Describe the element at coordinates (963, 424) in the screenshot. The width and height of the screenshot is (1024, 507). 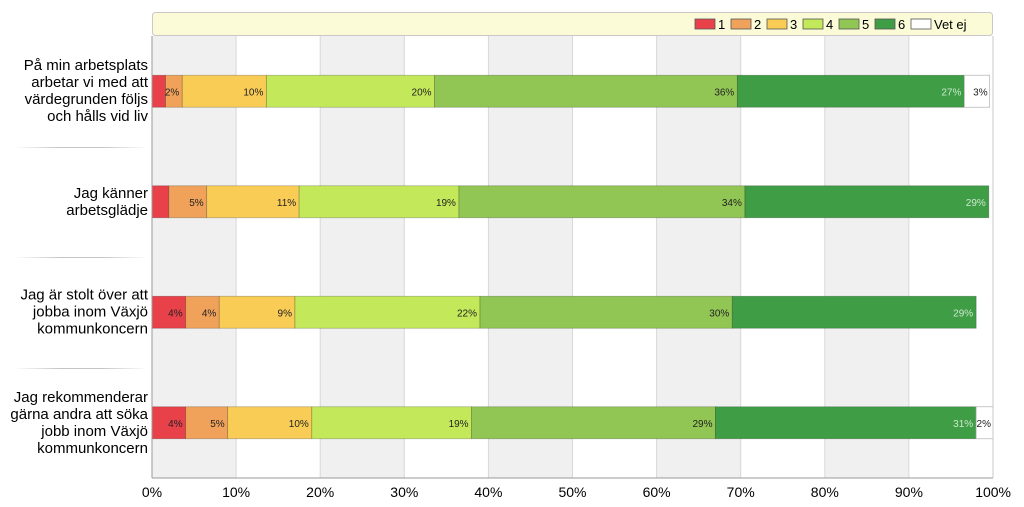
I see `data-label: 31%` at that location.